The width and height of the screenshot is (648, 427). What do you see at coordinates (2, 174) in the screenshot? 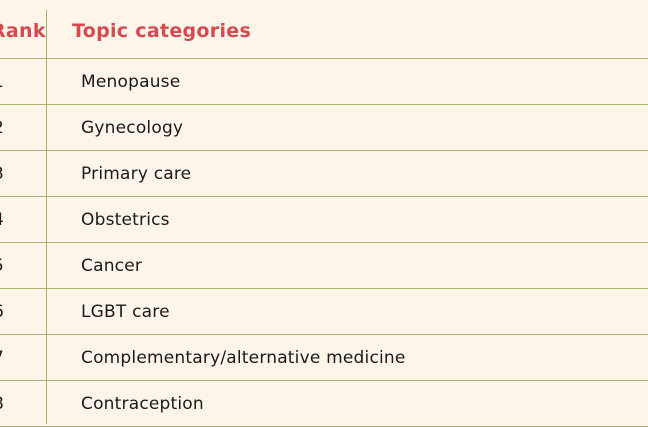
I see `rank-cell: 3` at bounding box center [2, 174].